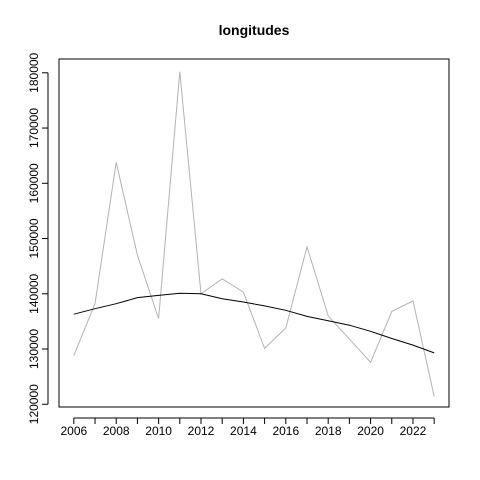 The image size is (480, 480). What do you see at coordinates (34, 349) in the screenshot?
I see `y-tick-label: 130000` at bounding box center [34, 349].